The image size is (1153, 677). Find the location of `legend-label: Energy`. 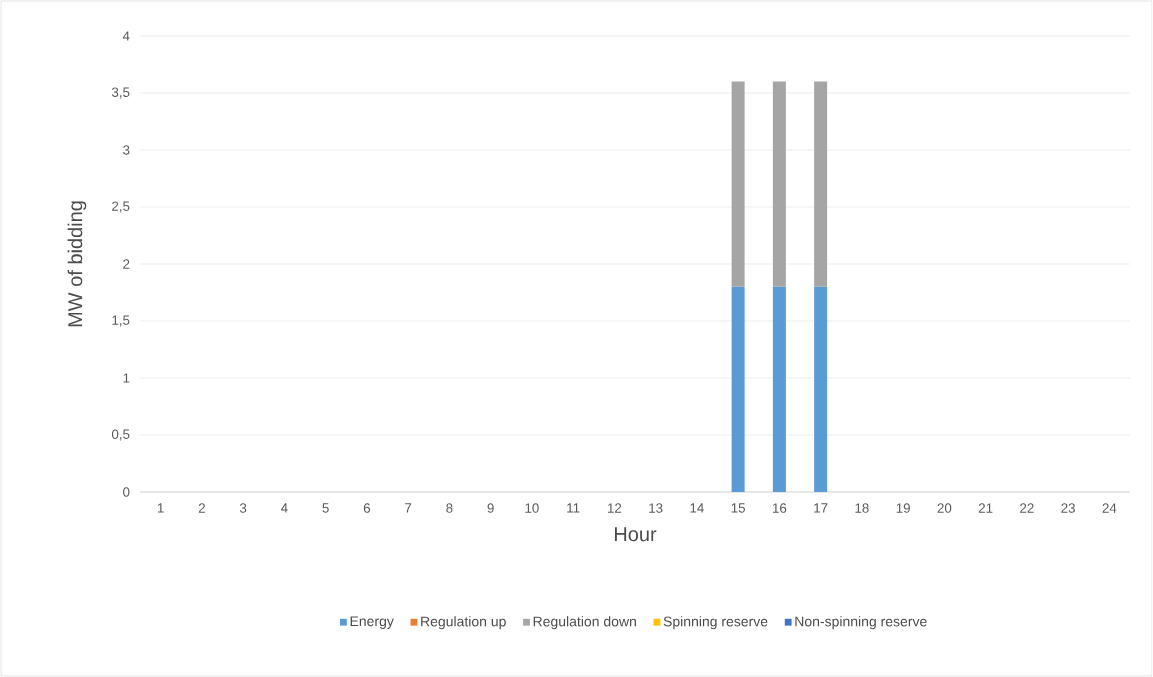

legend-label: Energy is located at coordinates (372, 622).